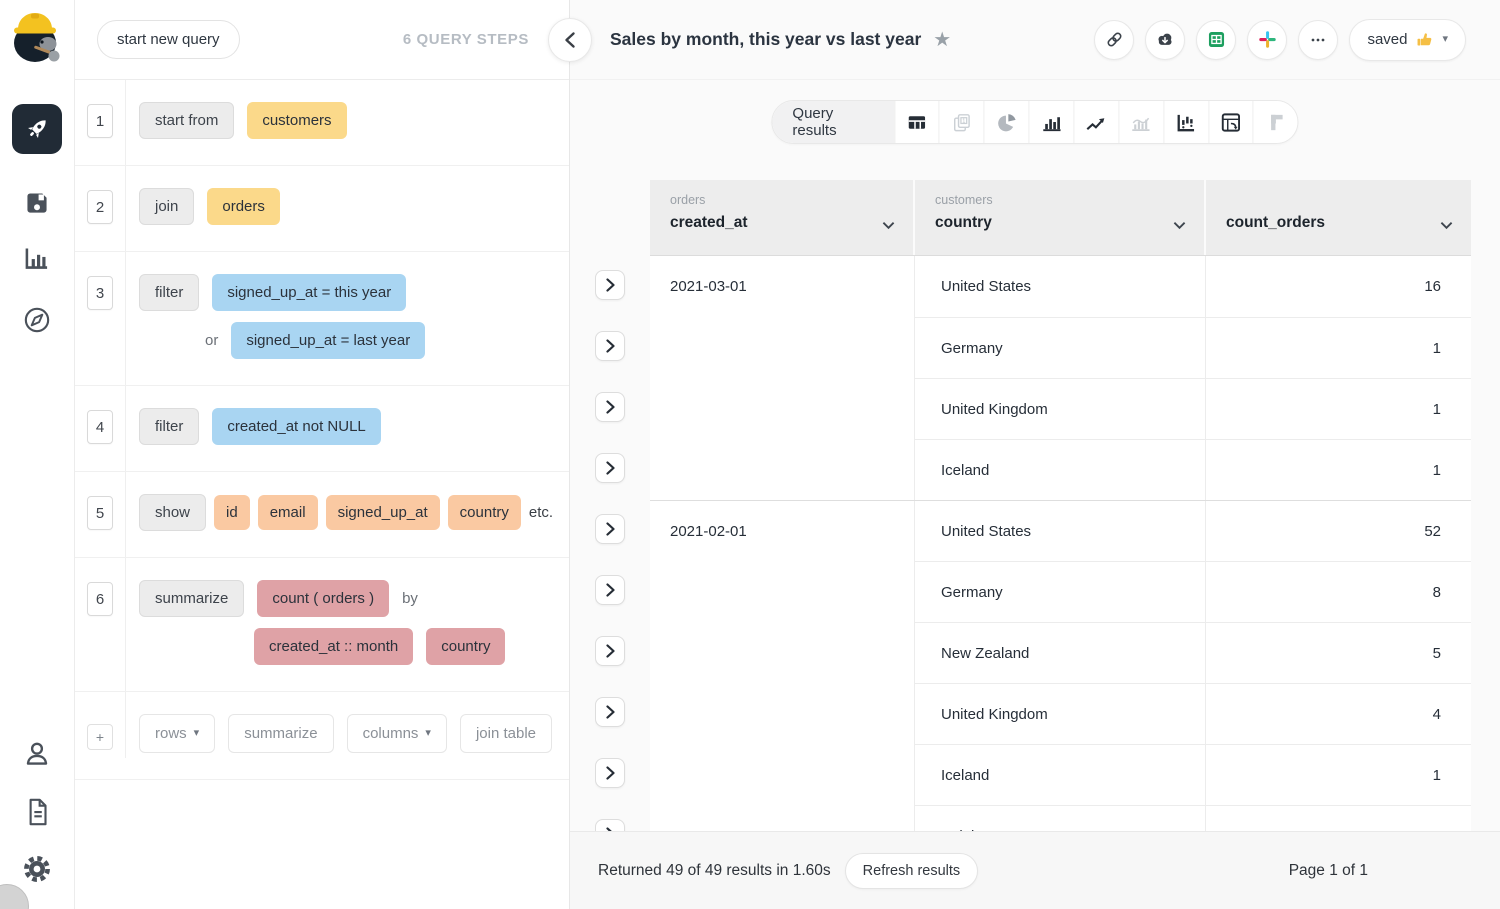  What do you see at coordinates (505, 733) in the screenshot?
I see `join-table-button: join table` at bounding box center [505, 733].